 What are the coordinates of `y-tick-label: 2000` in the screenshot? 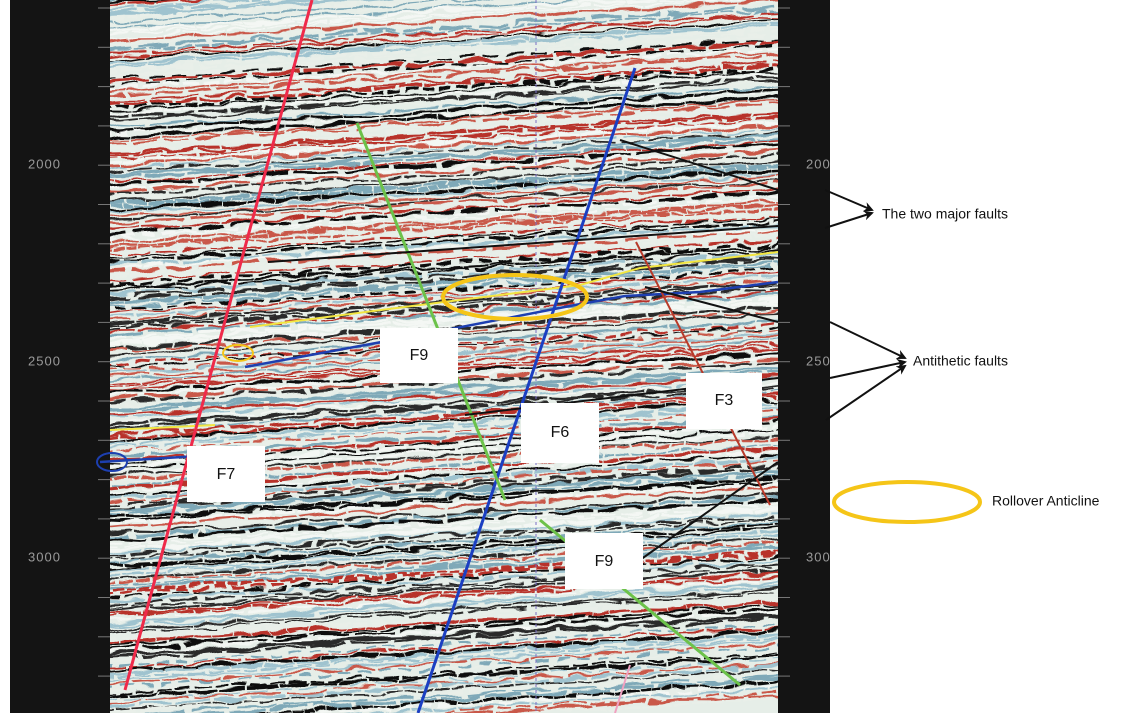 It's located at (44, 163).